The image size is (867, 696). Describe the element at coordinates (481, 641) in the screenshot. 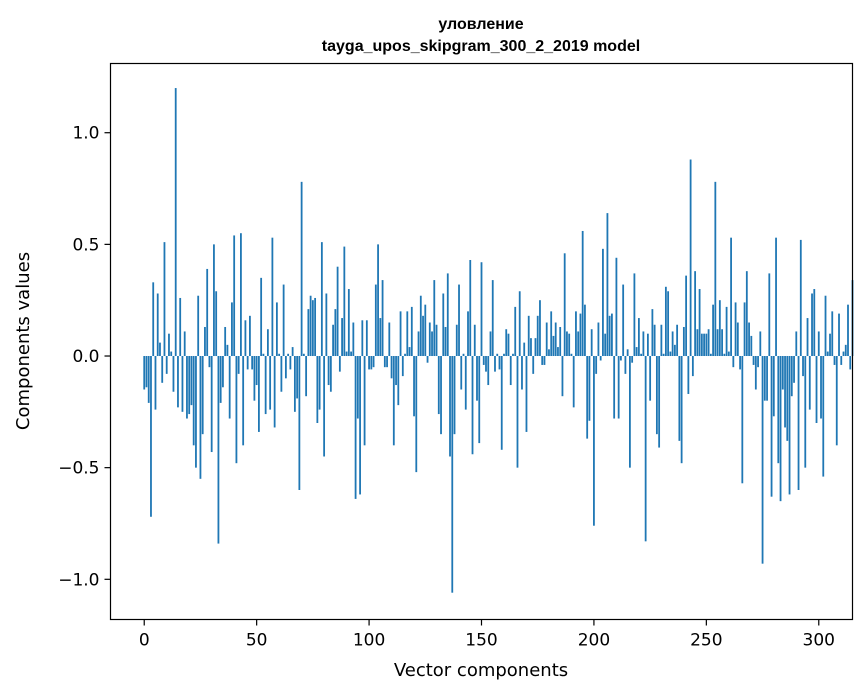

I see `x-tick-label: 150` at that location.